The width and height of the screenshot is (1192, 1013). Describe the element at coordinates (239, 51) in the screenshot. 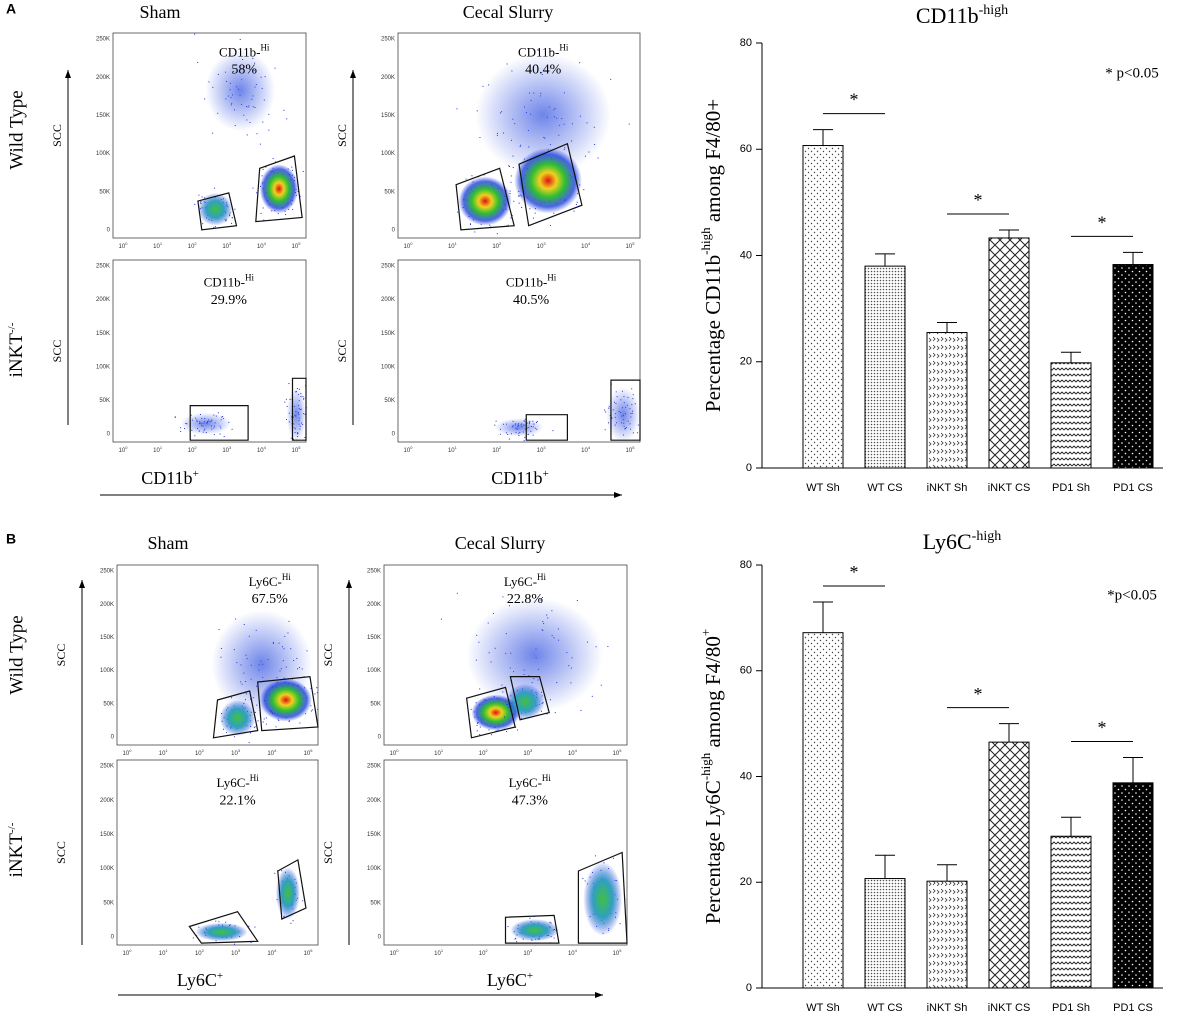

I see `gate-text: CD11b-` at that location.